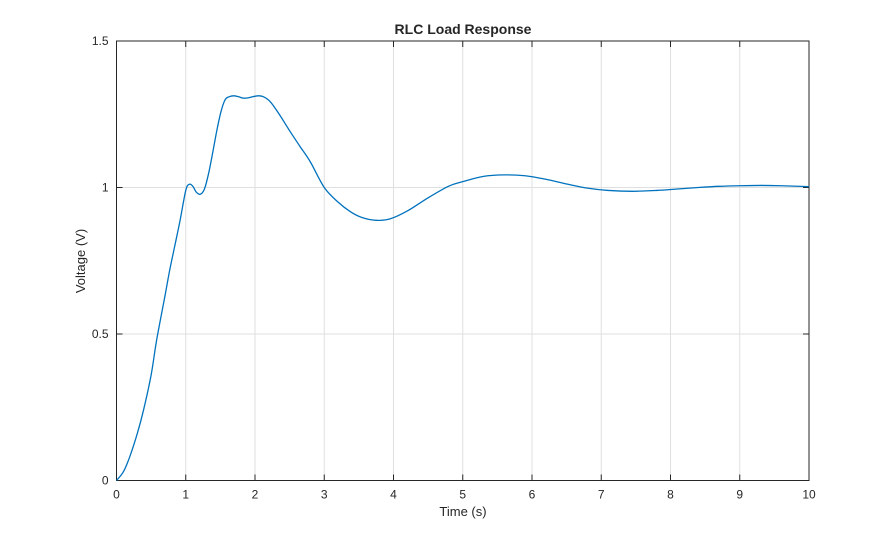 The image size is (895, 545). What do you see at coordinates (463, 29) in the screenshot?
I see `chart-title: RLC Load Response` at bounding box center [463, 29].